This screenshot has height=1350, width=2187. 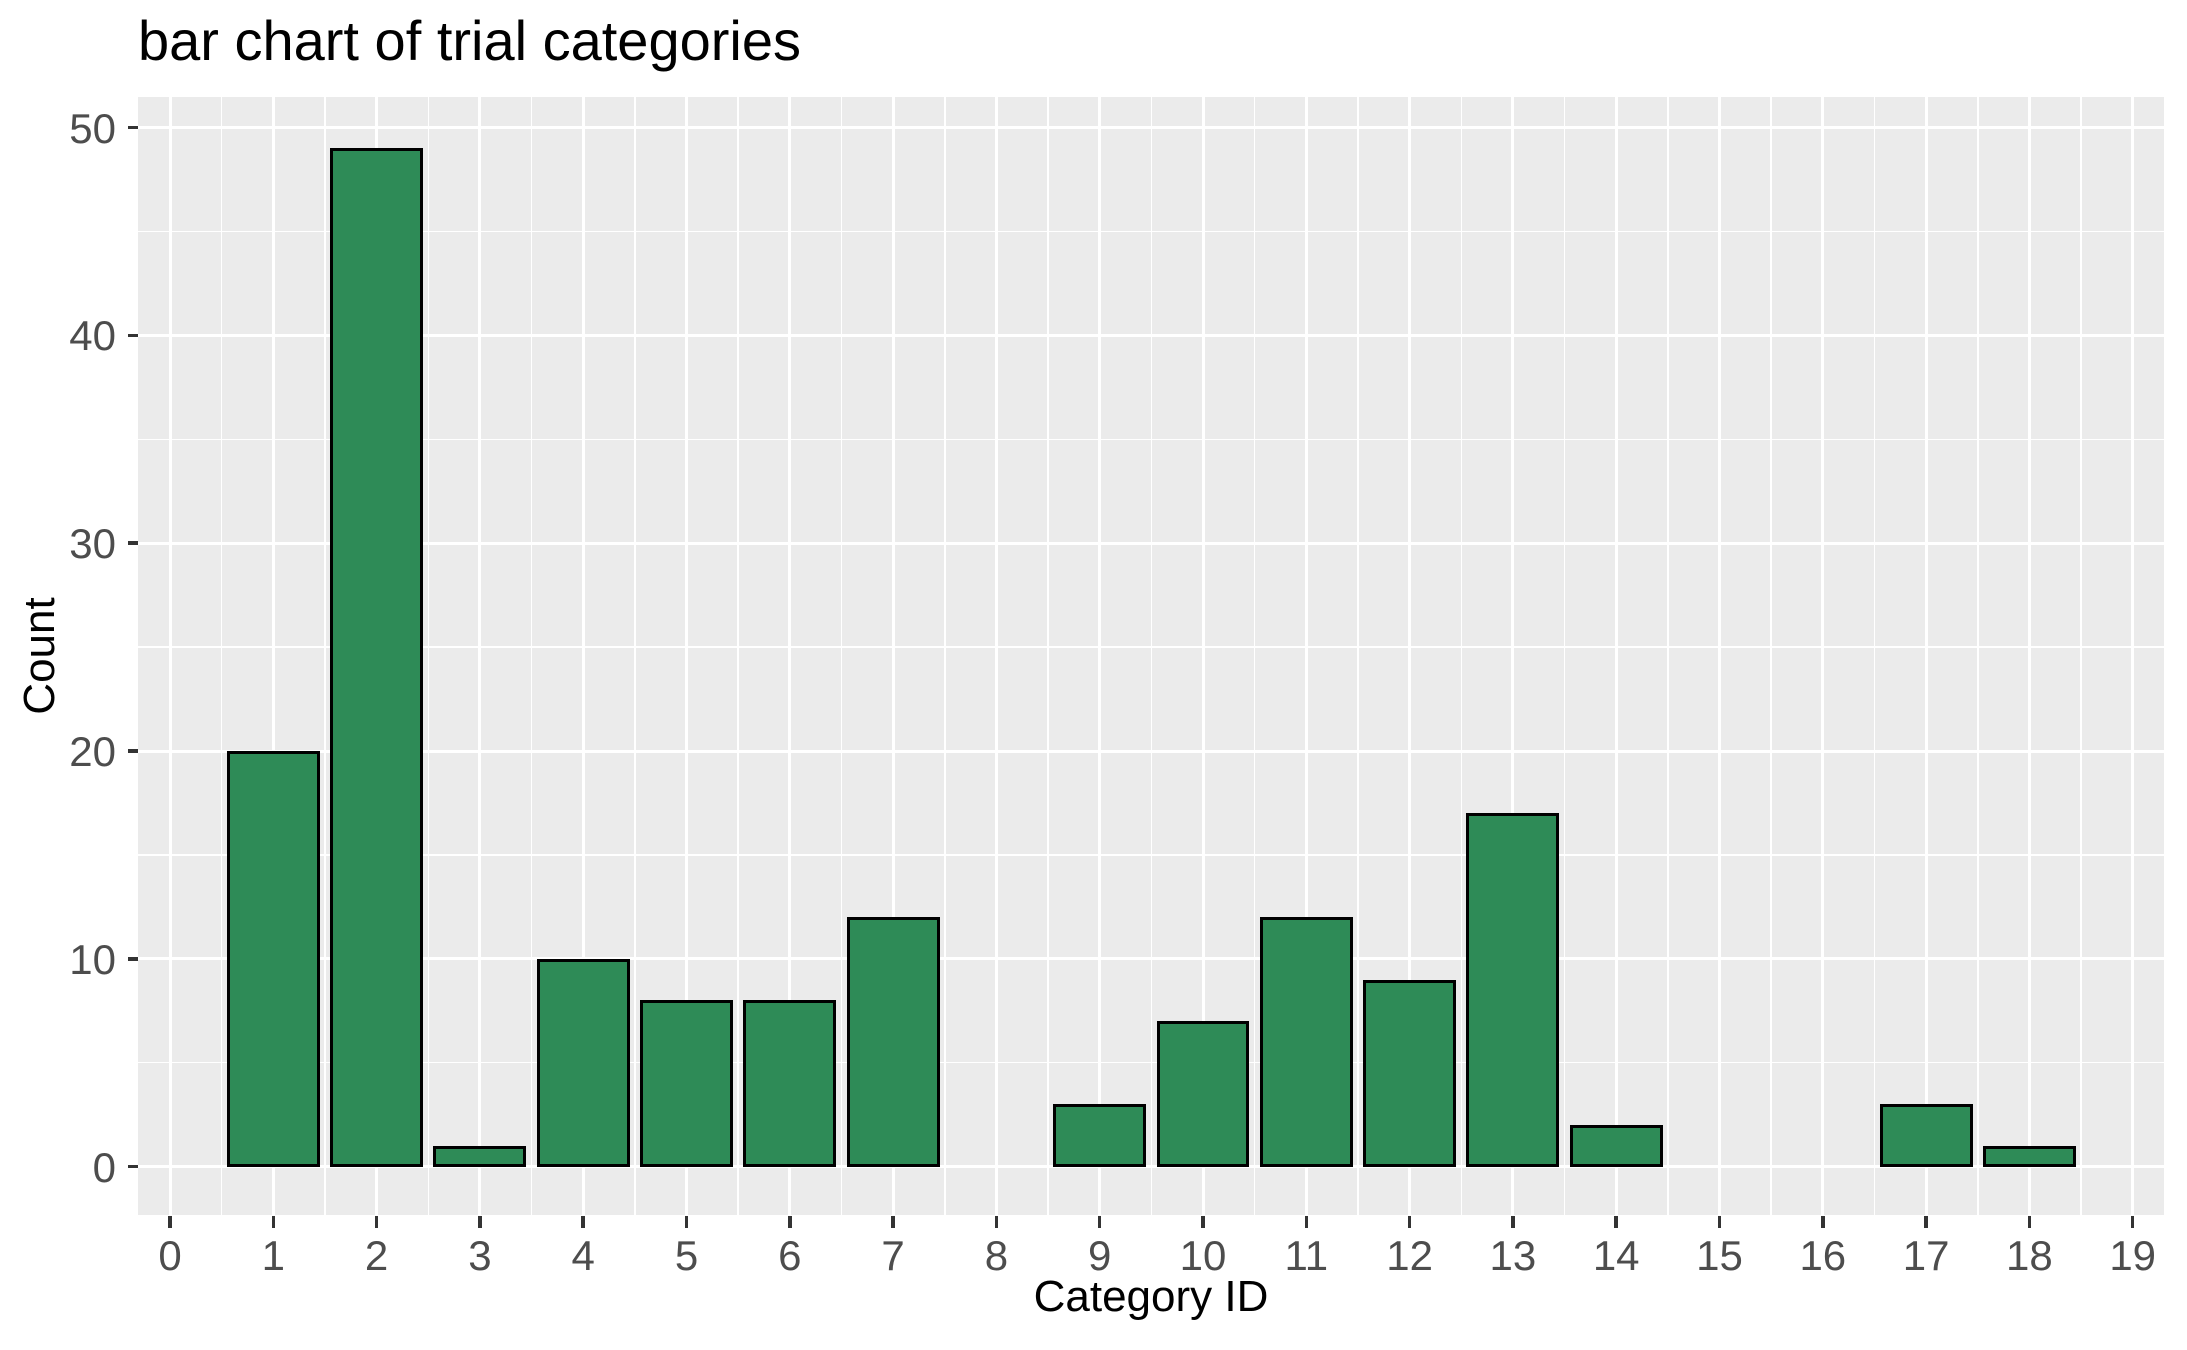 I want to click on x-tick-label: 2, so click(x=376, y=1255).